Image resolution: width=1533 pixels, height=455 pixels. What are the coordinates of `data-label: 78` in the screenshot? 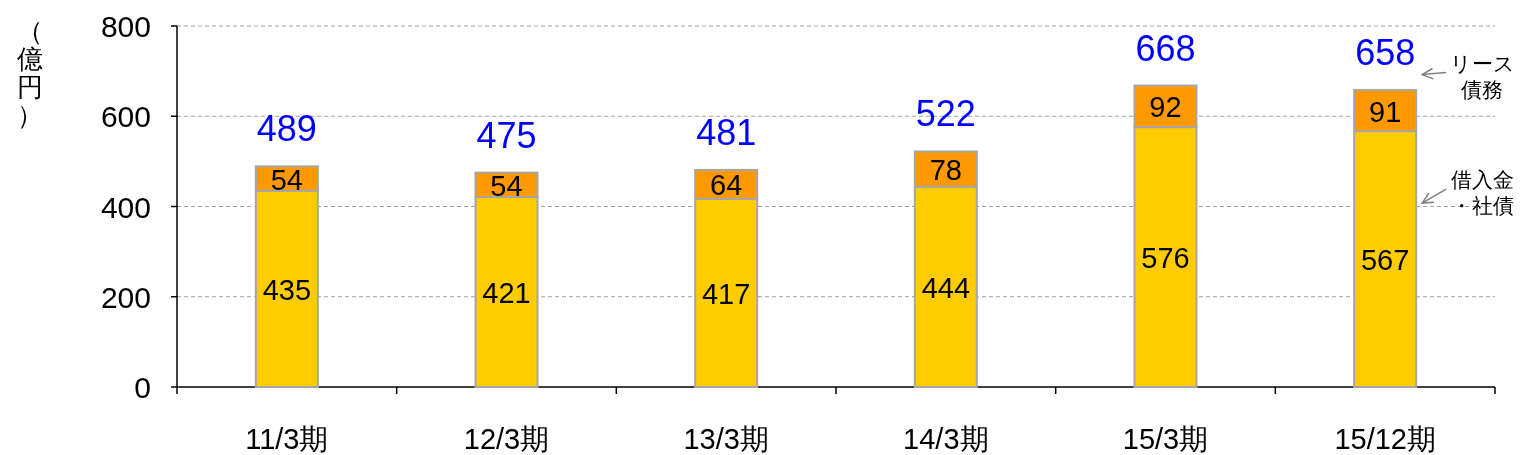 It's located at (945, 170).